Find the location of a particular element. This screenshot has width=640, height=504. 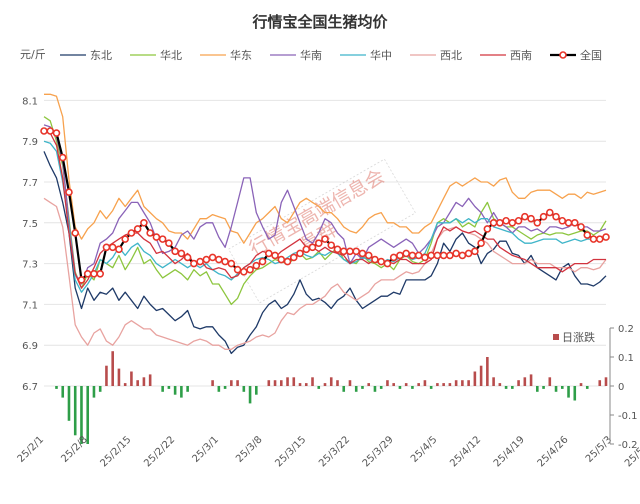

x-tick-label: 25/2/15 is located at coordinates (115, 451).